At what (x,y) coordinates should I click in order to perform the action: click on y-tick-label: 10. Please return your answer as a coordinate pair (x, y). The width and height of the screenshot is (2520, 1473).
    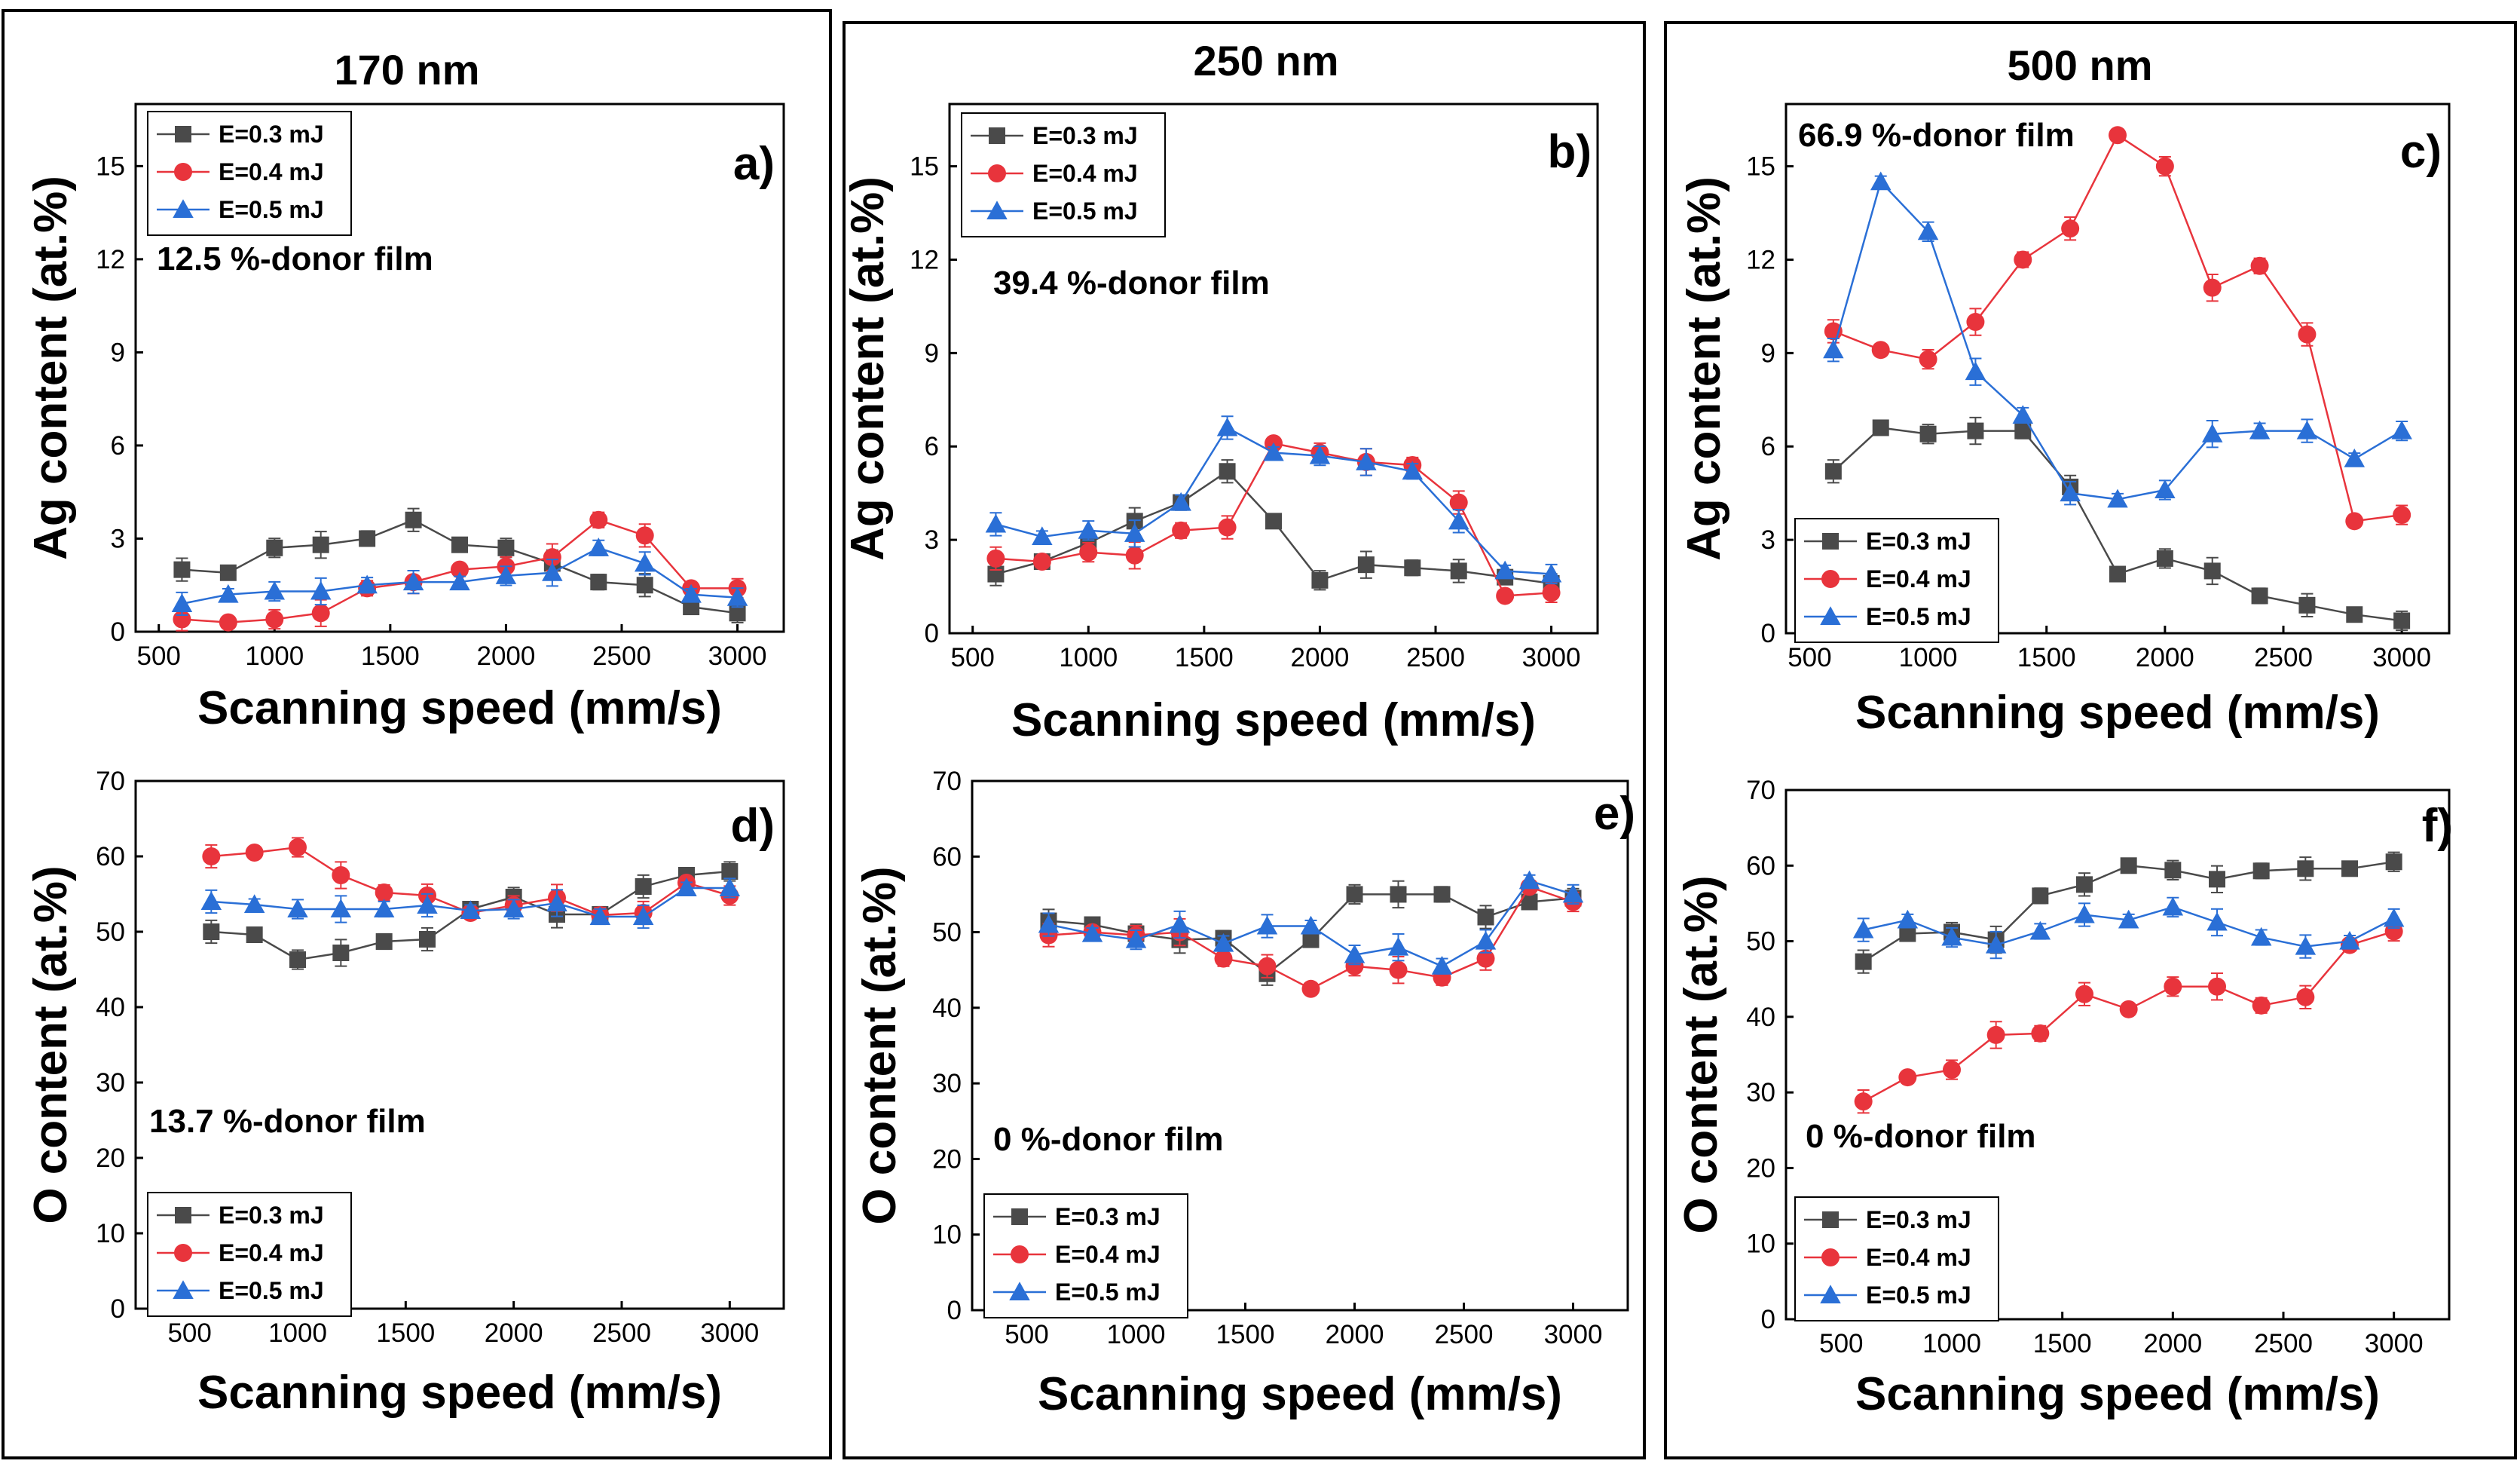
    Looking at the image, I should click on (947, 1235).